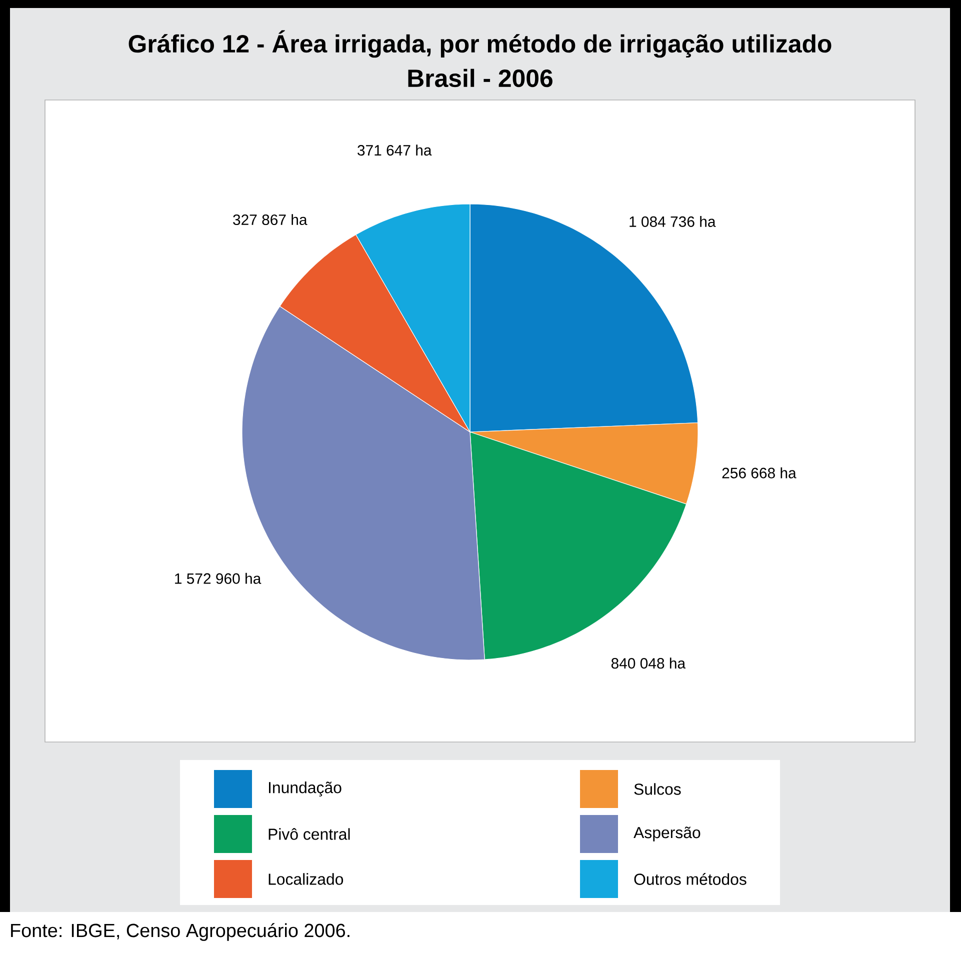  Describe the element at coordinates (690, 879) in the screenshot. I see `legend-label: Outros métodos` at that location.